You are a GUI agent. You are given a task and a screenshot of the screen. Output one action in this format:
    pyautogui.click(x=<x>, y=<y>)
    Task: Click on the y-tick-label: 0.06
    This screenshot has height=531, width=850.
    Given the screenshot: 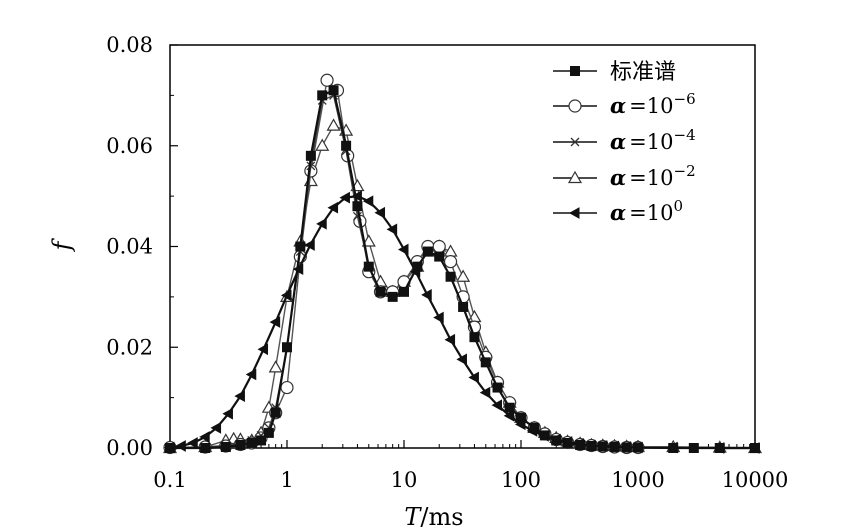 What is the action you would take?
    pyautogui.click(x=129, y=146)
    